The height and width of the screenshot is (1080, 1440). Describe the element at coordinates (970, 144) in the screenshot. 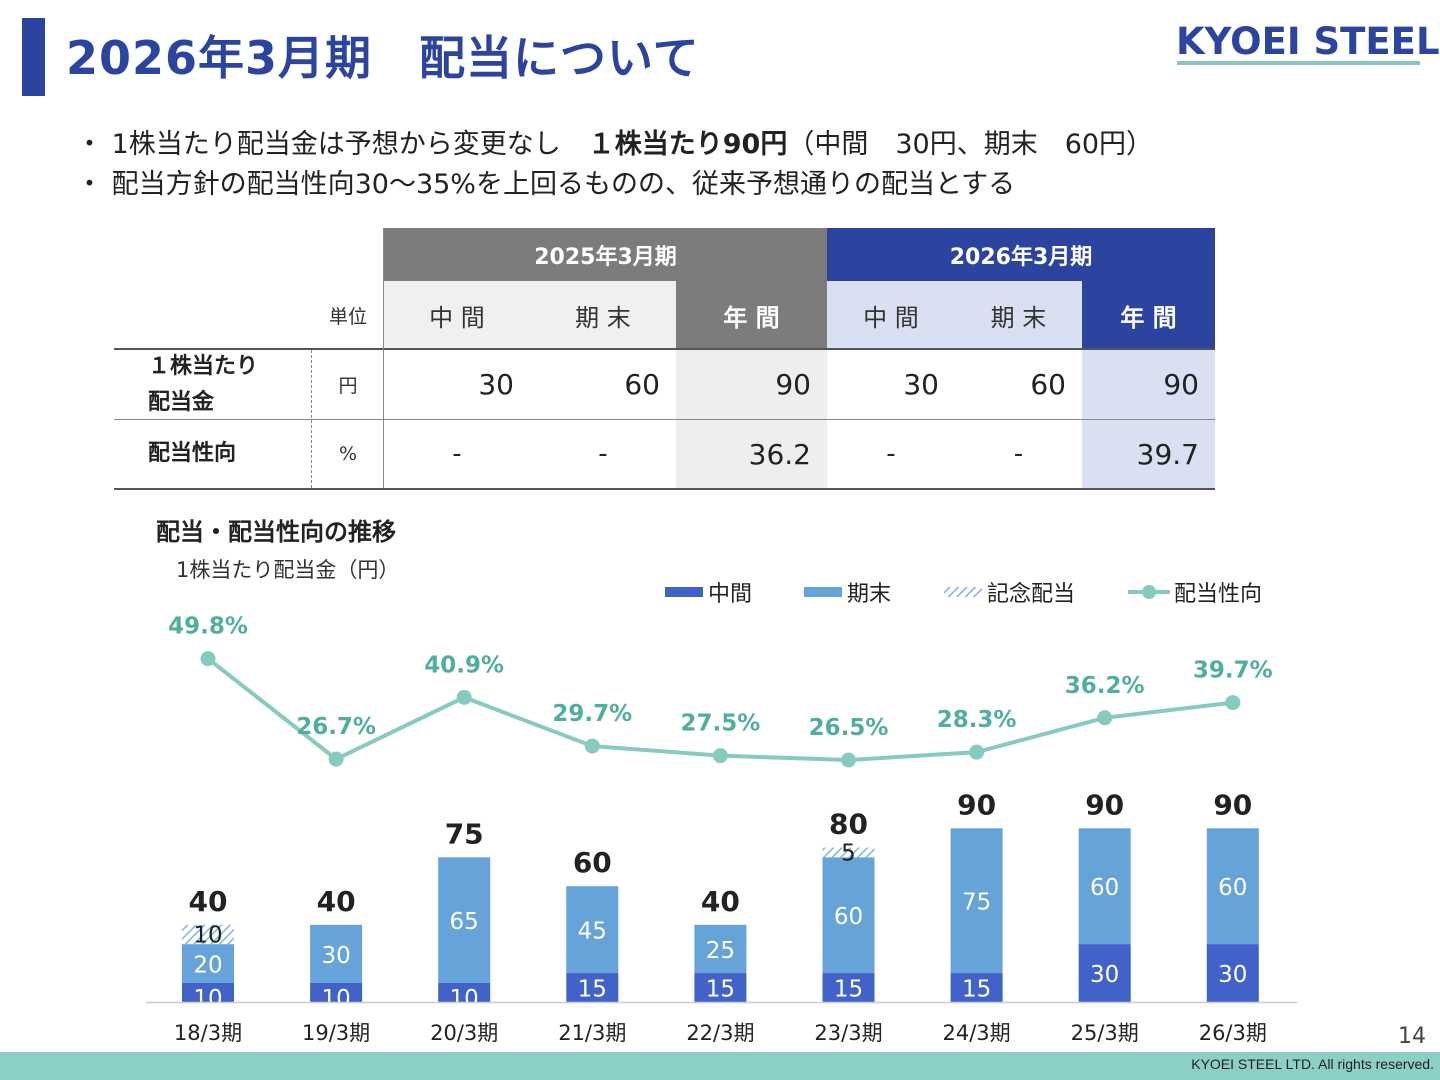

I see `bullet-1-suffix: （中間 30円、期末 60円）` at that location.